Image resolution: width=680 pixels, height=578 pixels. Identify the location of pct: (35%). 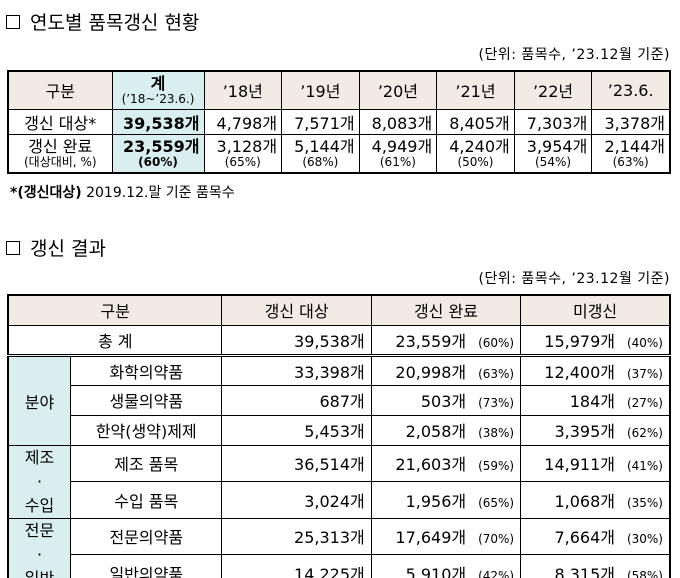
(644, 502).